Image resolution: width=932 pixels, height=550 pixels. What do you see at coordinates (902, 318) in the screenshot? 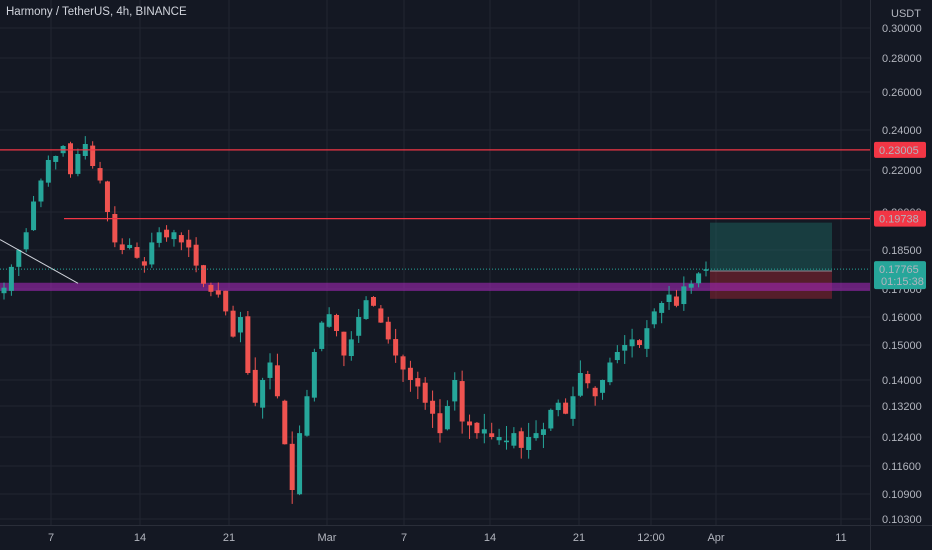
I see `y-tick-label: 0.16000` at bounding box center [902, 318].